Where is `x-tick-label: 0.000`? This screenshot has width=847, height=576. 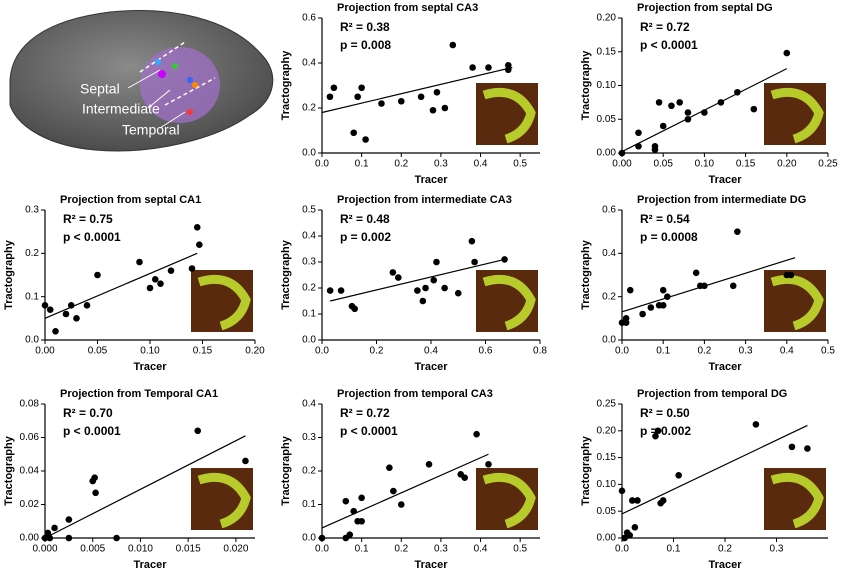
x-tick-label: 0.000 is located at coordinates (44, 549).